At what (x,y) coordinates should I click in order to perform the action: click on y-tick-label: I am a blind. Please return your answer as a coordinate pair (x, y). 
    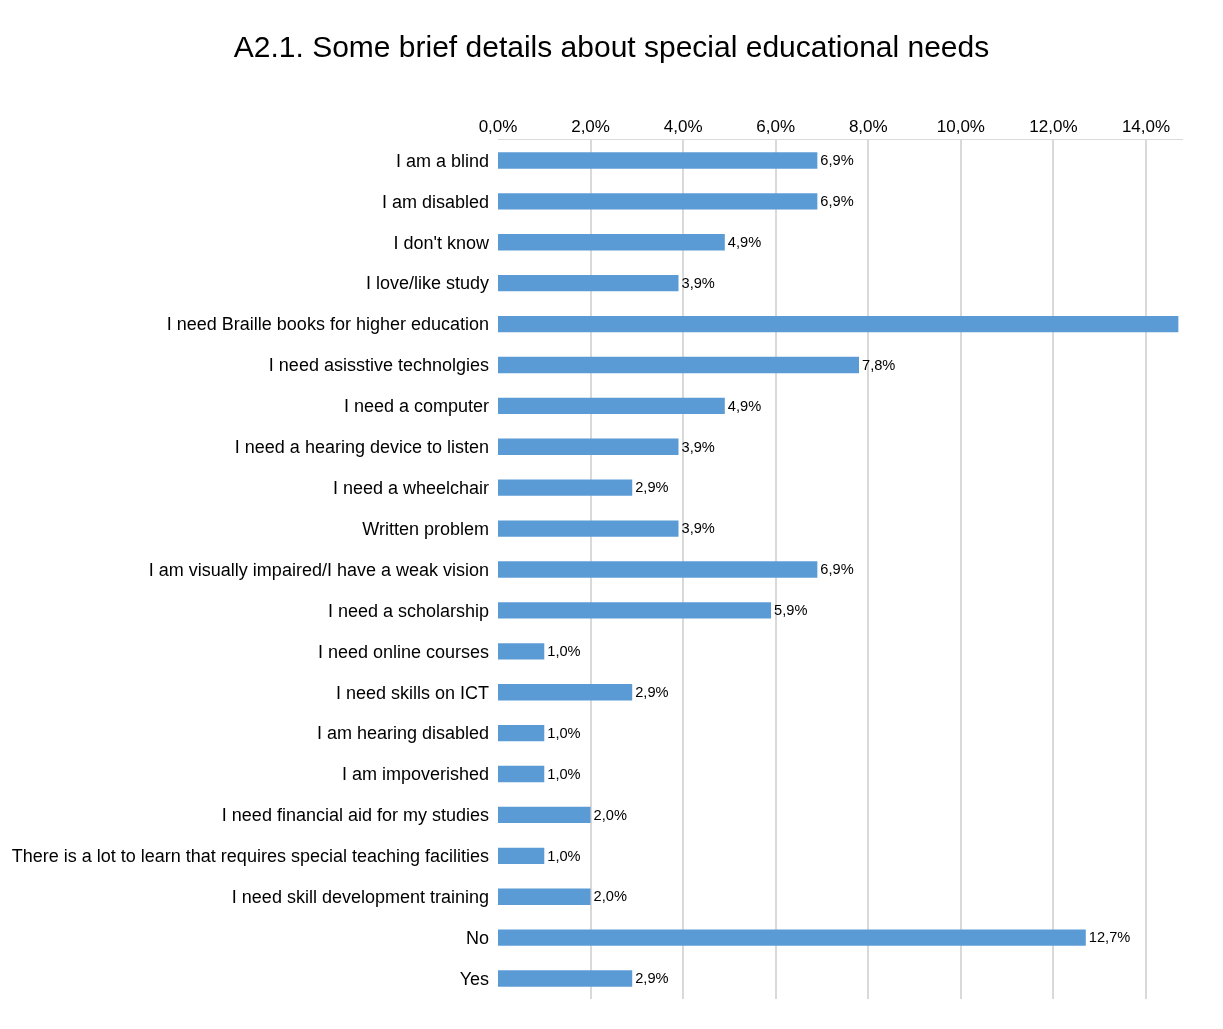
    Looking at the image, I should click on (442, 160).